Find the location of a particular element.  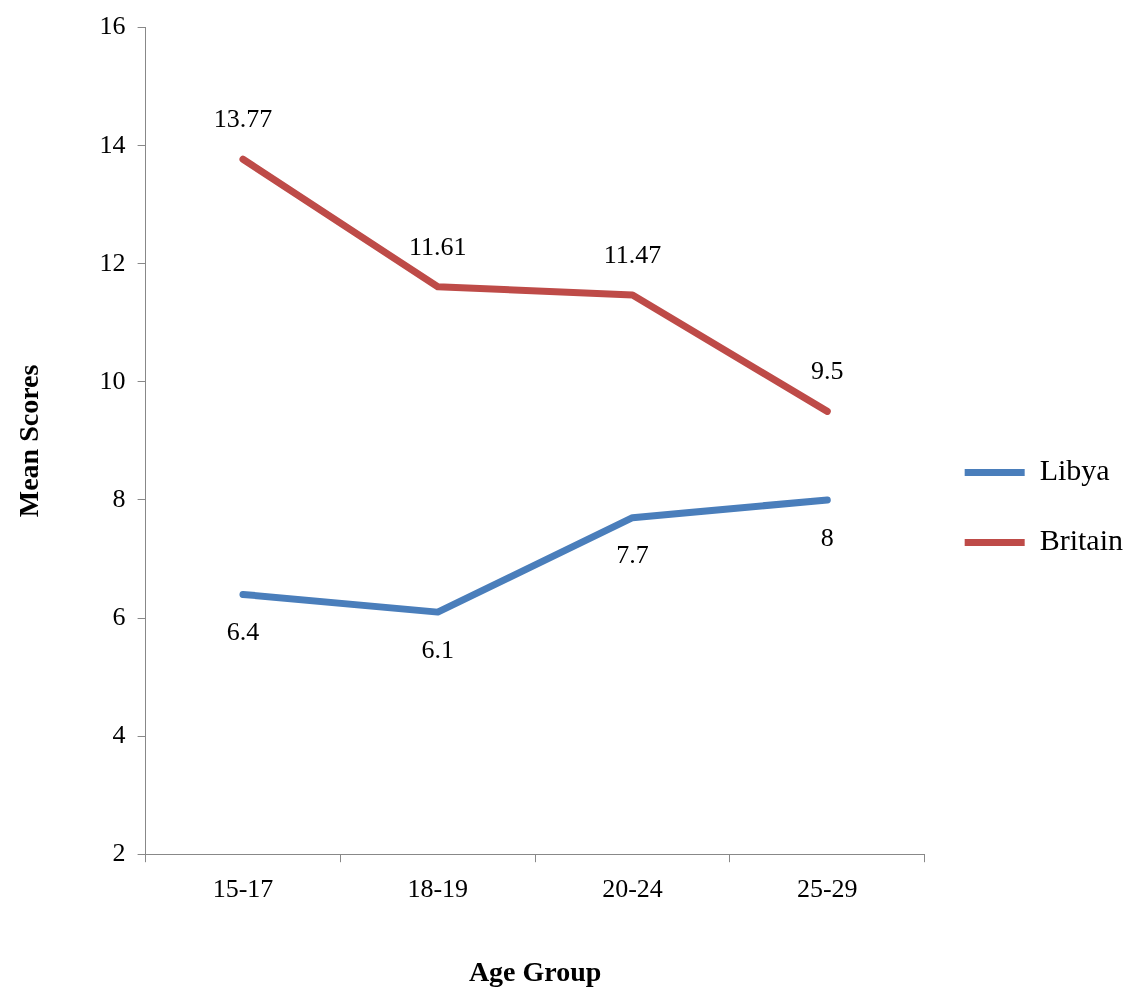

x-axis-title: Age Group is located at coordinates (535, 972).